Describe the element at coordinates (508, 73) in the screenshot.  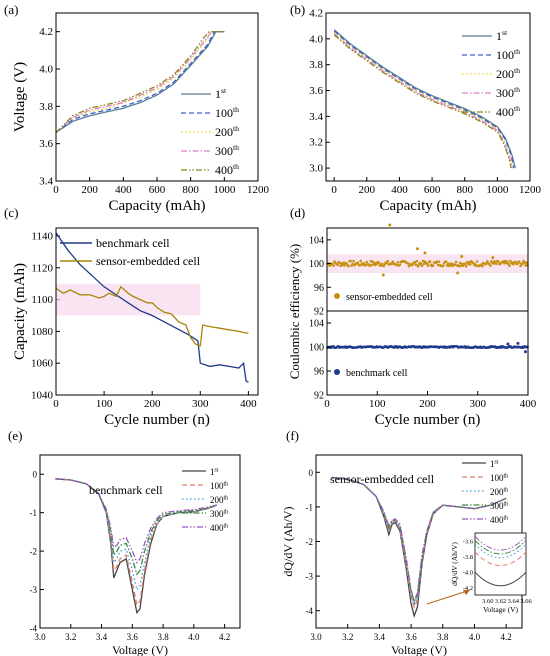
I see `legend-entry: 200th` at that location.